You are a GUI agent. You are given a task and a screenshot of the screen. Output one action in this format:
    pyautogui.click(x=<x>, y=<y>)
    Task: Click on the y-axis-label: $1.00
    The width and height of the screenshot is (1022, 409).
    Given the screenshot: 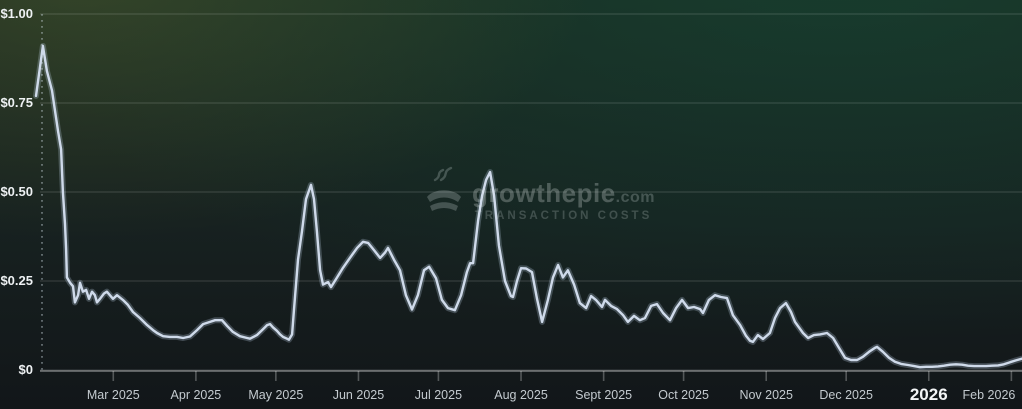 What is the action you would take?
    pyautogui.click(x=16, y=13)
    